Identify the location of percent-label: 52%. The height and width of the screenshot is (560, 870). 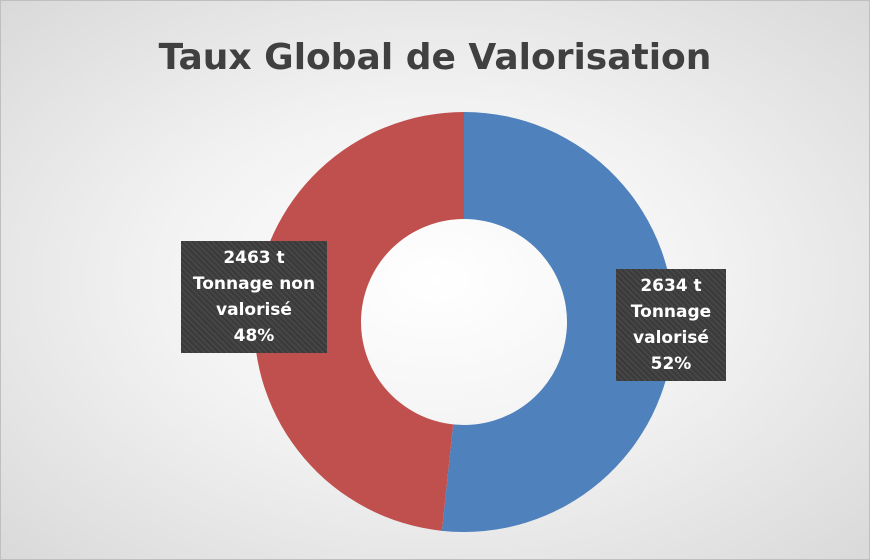
(671, 364).